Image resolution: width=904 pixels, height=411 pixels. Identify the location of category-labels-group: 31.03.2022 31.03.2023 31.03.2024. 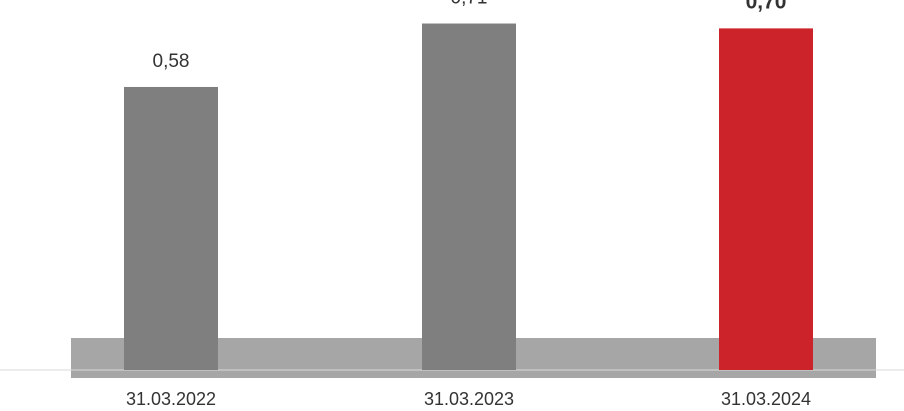
(468, 399).